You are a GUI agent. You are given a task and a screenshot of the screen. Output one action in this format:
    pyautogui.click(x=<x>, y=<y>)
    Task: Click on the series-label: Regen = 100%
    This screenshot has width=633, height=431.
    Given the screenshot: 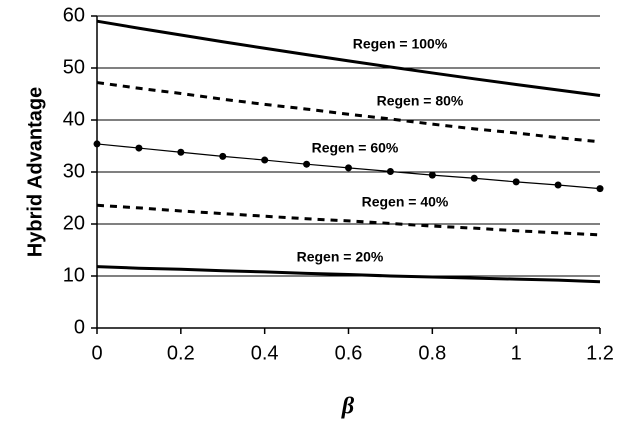 What is the action you would take?
    pyautogui.click(x=400, y=44)
    